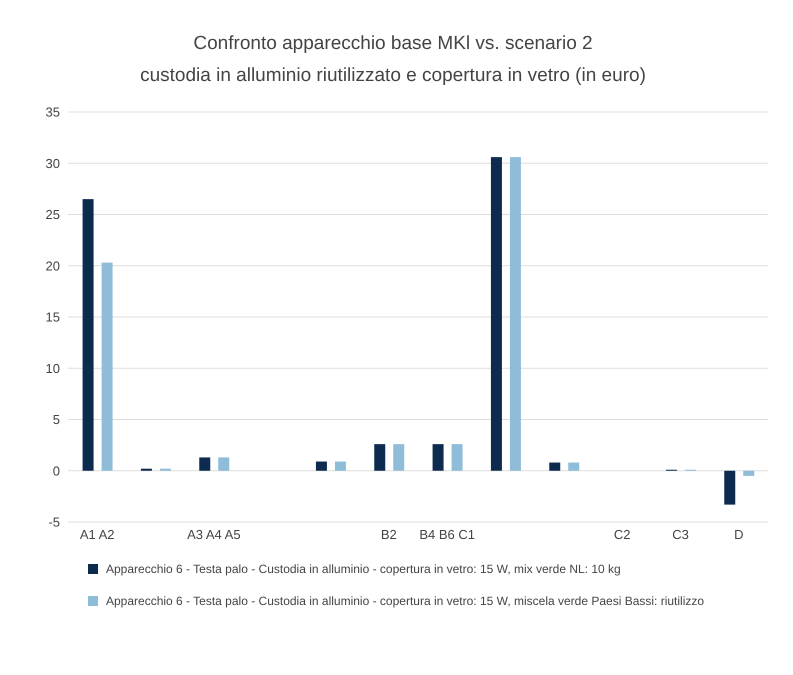  What do you see at coordinates (97, 534) in the screenshot?
I see `x-tick-label: A1 A2` at bounding box center [97, 534].